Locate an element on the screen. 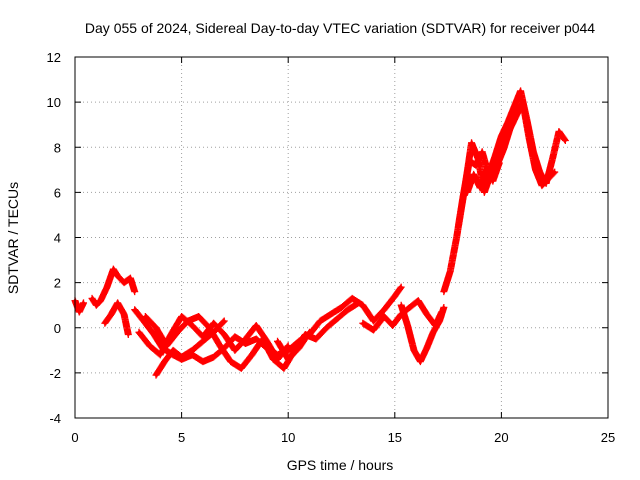  x-tick-label: 20 is located at coordinates (501, 437).